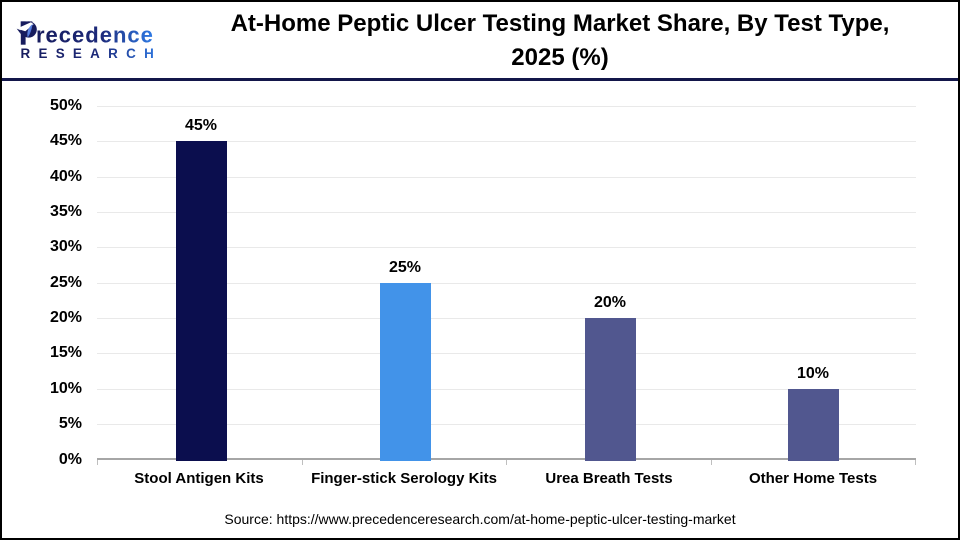 The width and height of the screenshot is (960, 540). I want to click on svg-text: RESEARCH, so click(92, 53).